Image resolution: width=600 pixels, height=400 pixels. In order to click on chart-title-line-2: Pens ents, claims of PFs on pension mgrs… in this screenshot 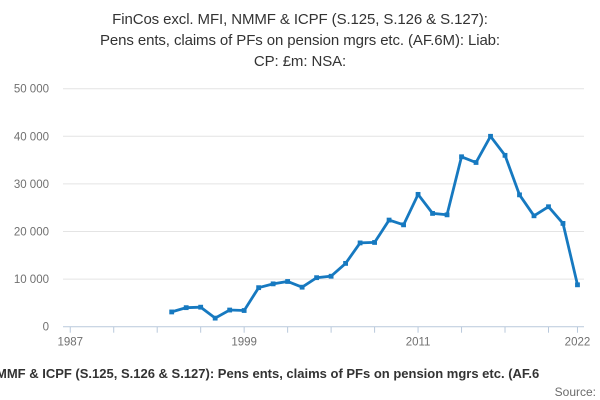, I will do `click(300, 40)`.